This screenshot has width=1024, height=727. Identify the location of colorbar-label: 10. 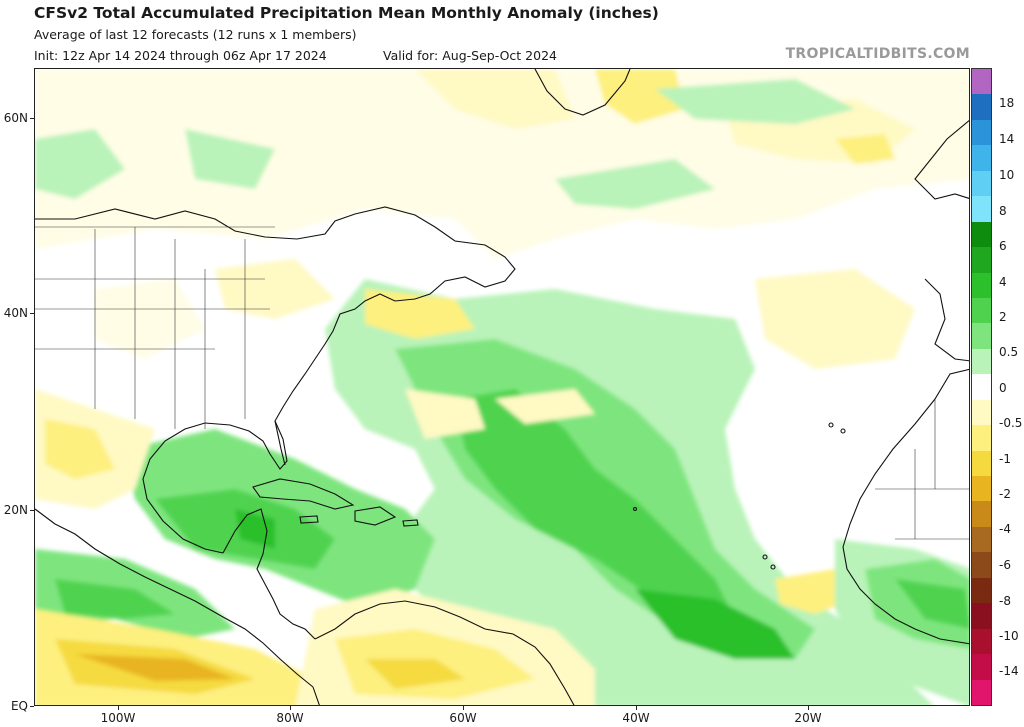
(1007, 175).